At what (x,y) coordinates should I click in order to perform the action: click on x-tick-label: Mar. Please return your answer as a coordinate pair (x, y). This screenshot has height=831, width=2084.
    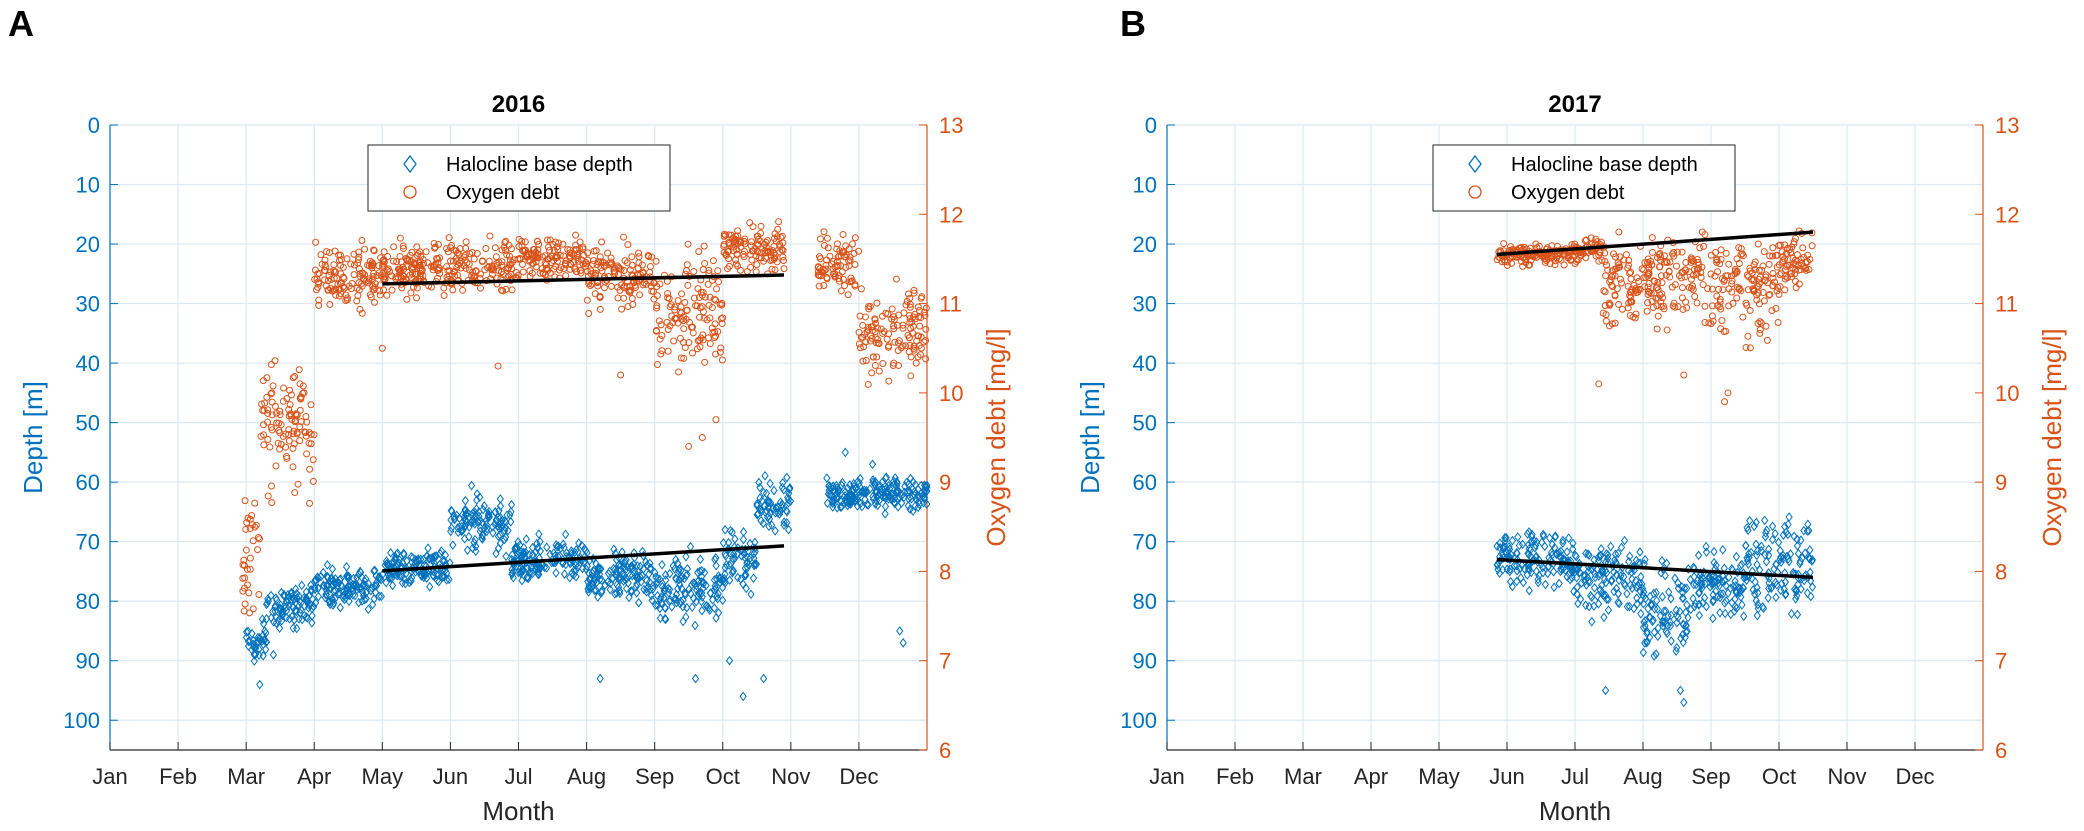
    Looking at the image, I should click on (1303, 776).